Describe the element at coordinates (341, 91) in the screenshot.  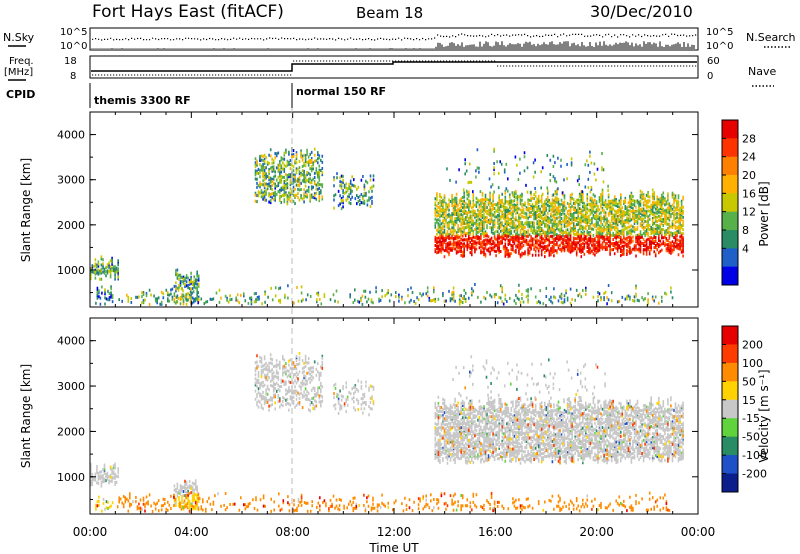
I see `cpid-mode-2: normal 150 RF` at that location.